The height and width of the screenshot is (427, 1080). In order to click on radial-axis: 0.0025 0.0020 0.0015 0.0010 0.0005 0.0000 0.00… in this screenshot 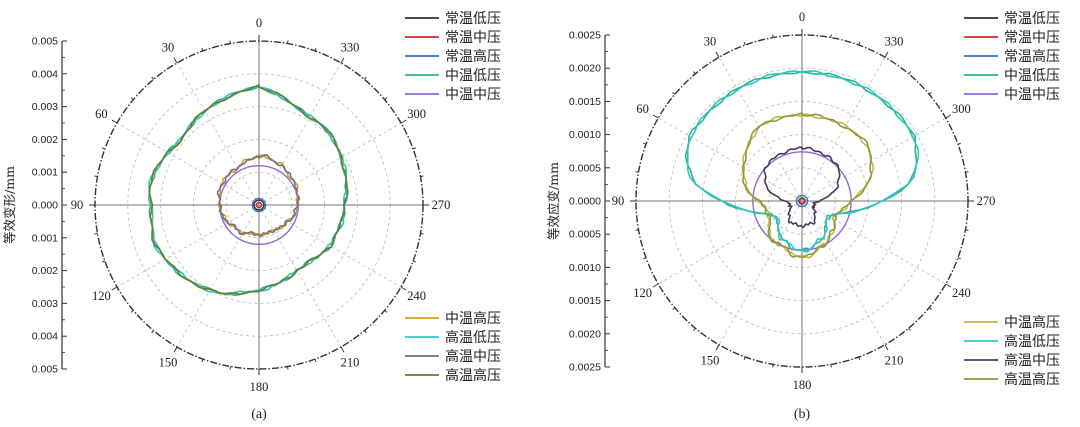, I will do `click(589, 202)`.